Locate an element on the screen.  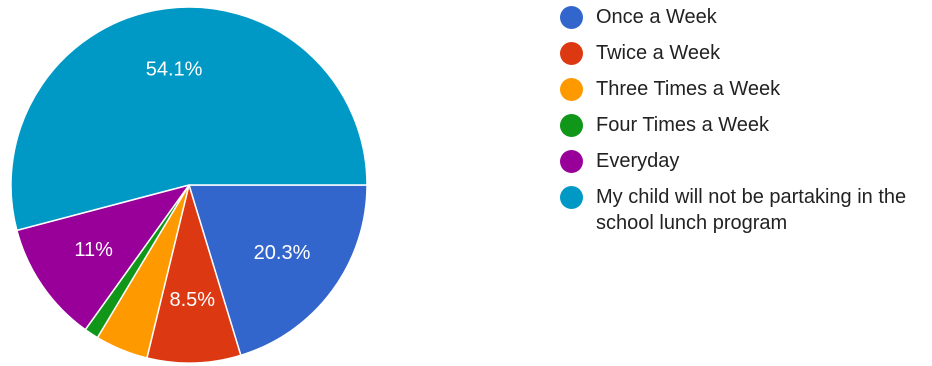
slice-label-1: 8.5% is located at coordinates (193, 300).